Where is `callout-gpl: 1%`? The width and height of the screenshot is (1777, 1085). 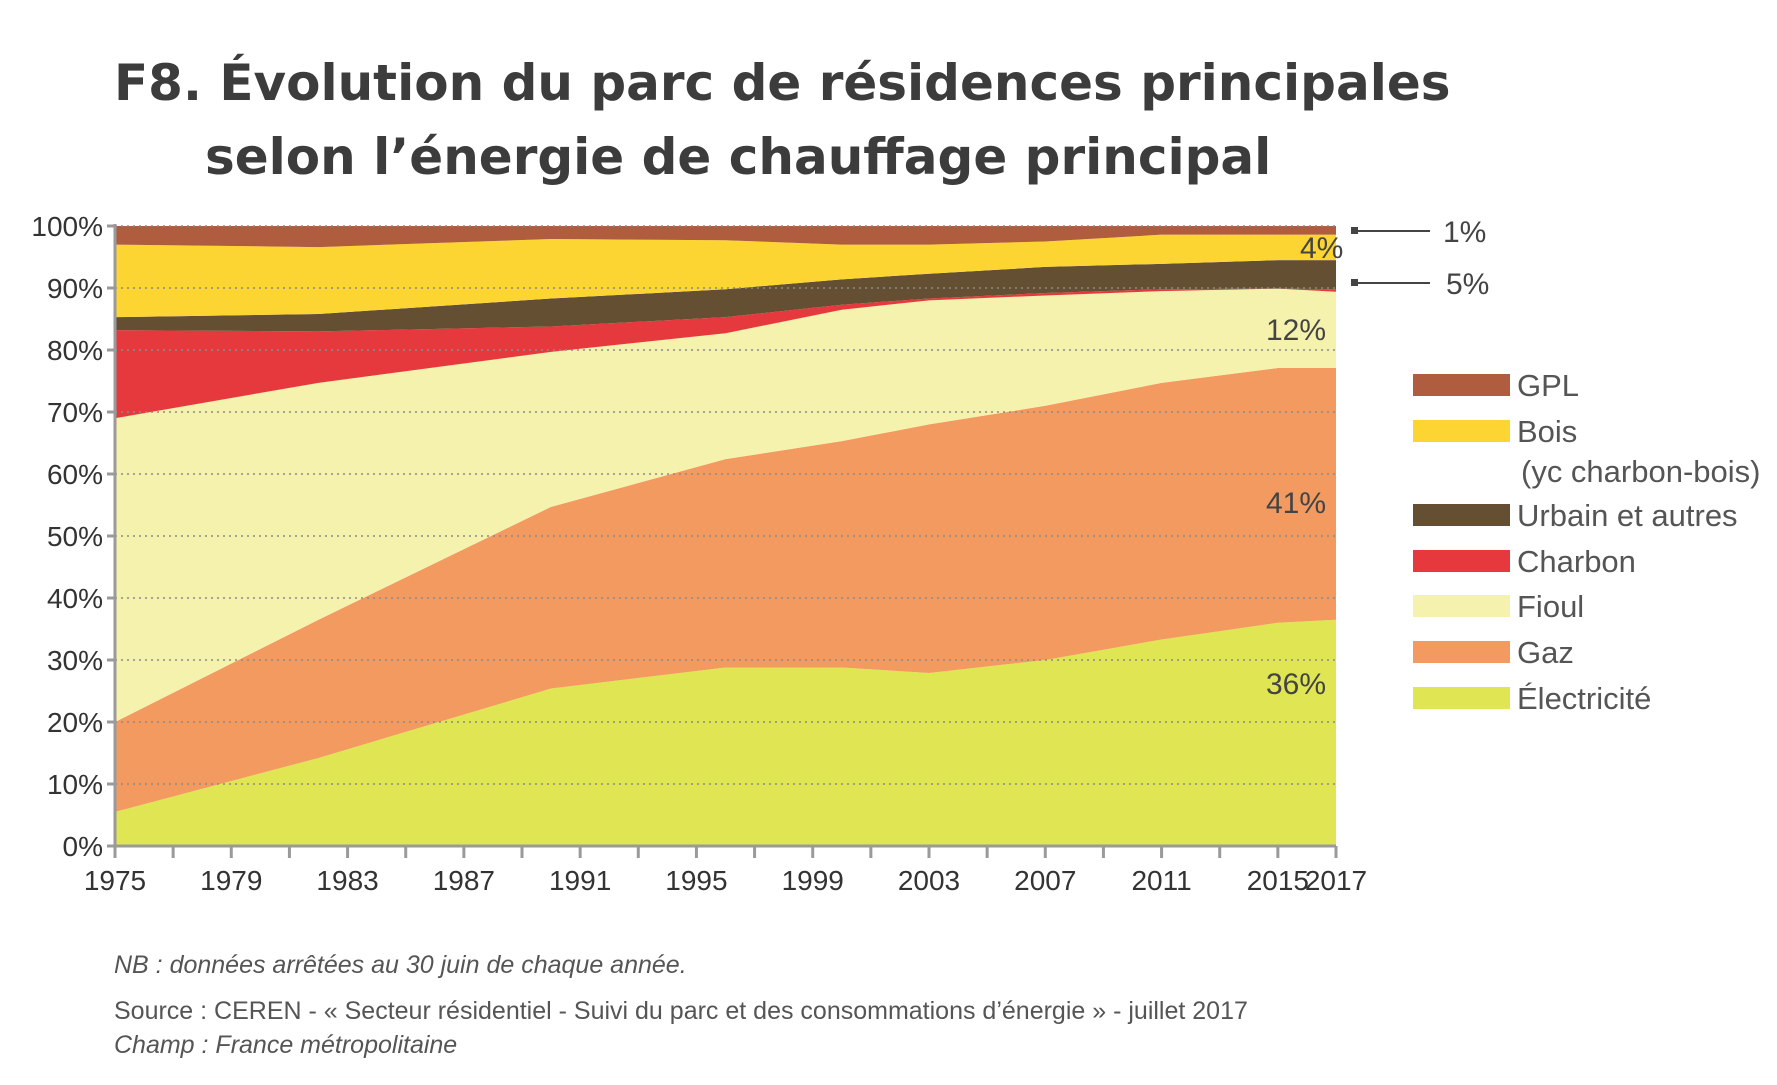
callout-gpl: 1% is located at coordinates (1418, 232).